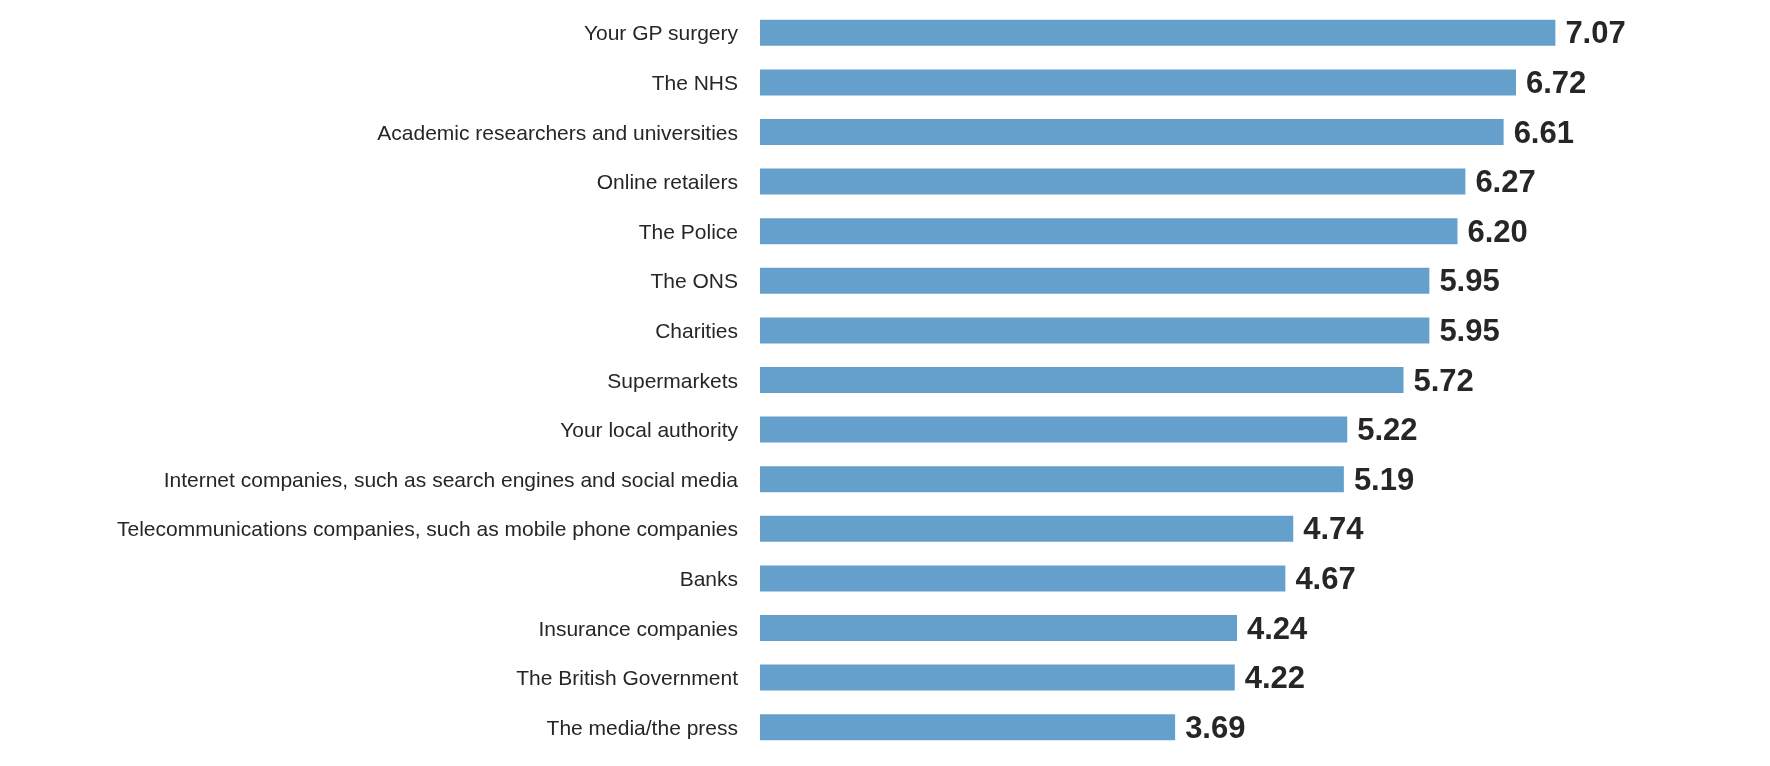 The image size is (1770, 766). What do you see at coordinates (1497, 231) in the screenshot?
I see `data-label: 6.20` at bounding box center [1497, 231].